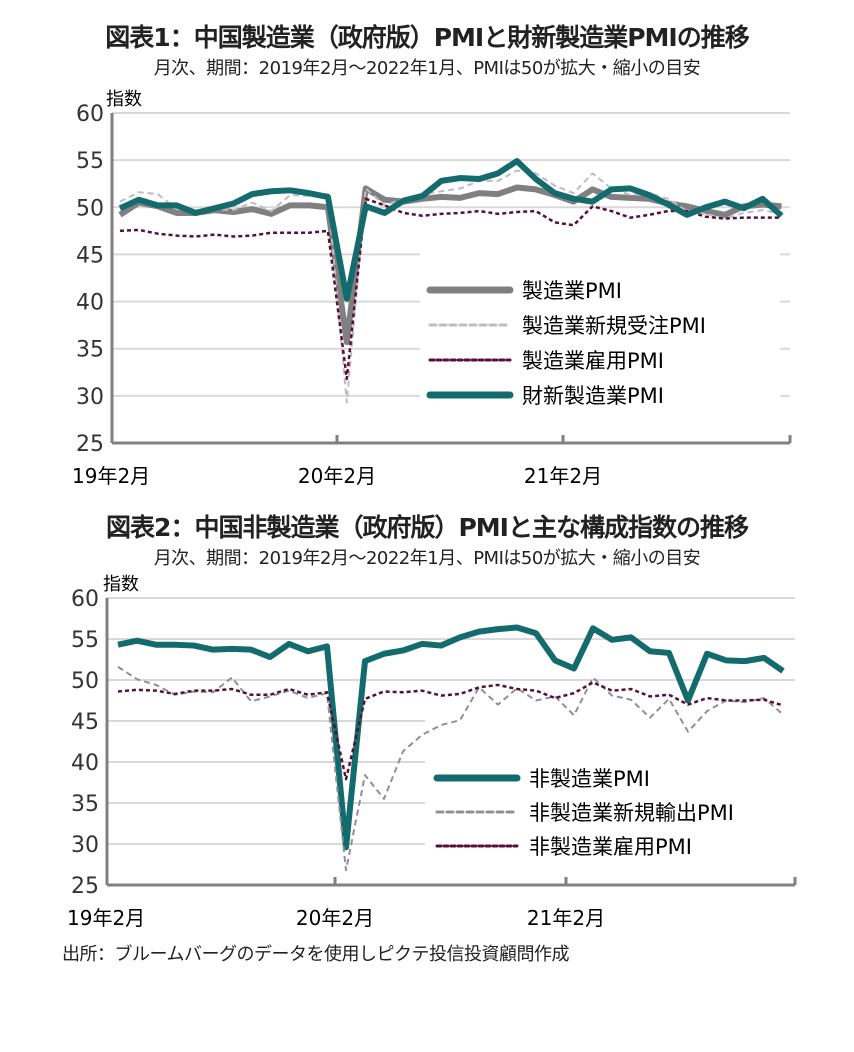  Describe the element at coordinates (631, 813) in the screenshot. I see `legend-label: 非製造業新規輸出PMI` at that location.